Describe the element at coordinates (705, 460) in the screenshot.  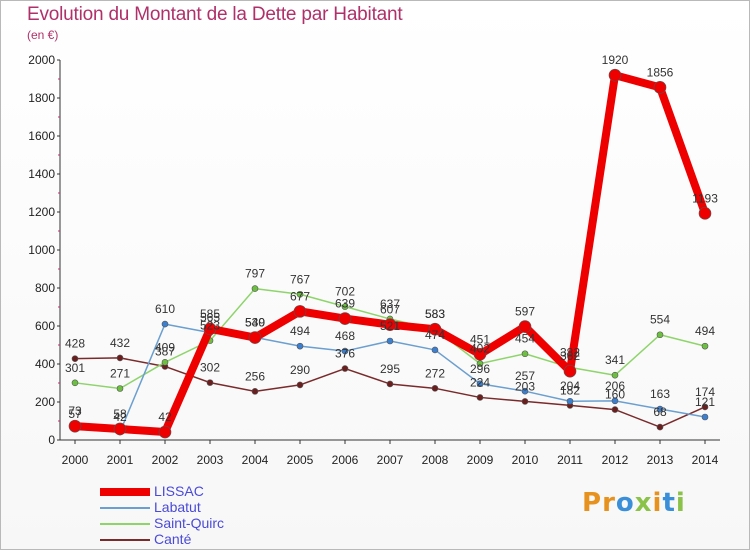
I see `x-tick-label: 2014` at that location.